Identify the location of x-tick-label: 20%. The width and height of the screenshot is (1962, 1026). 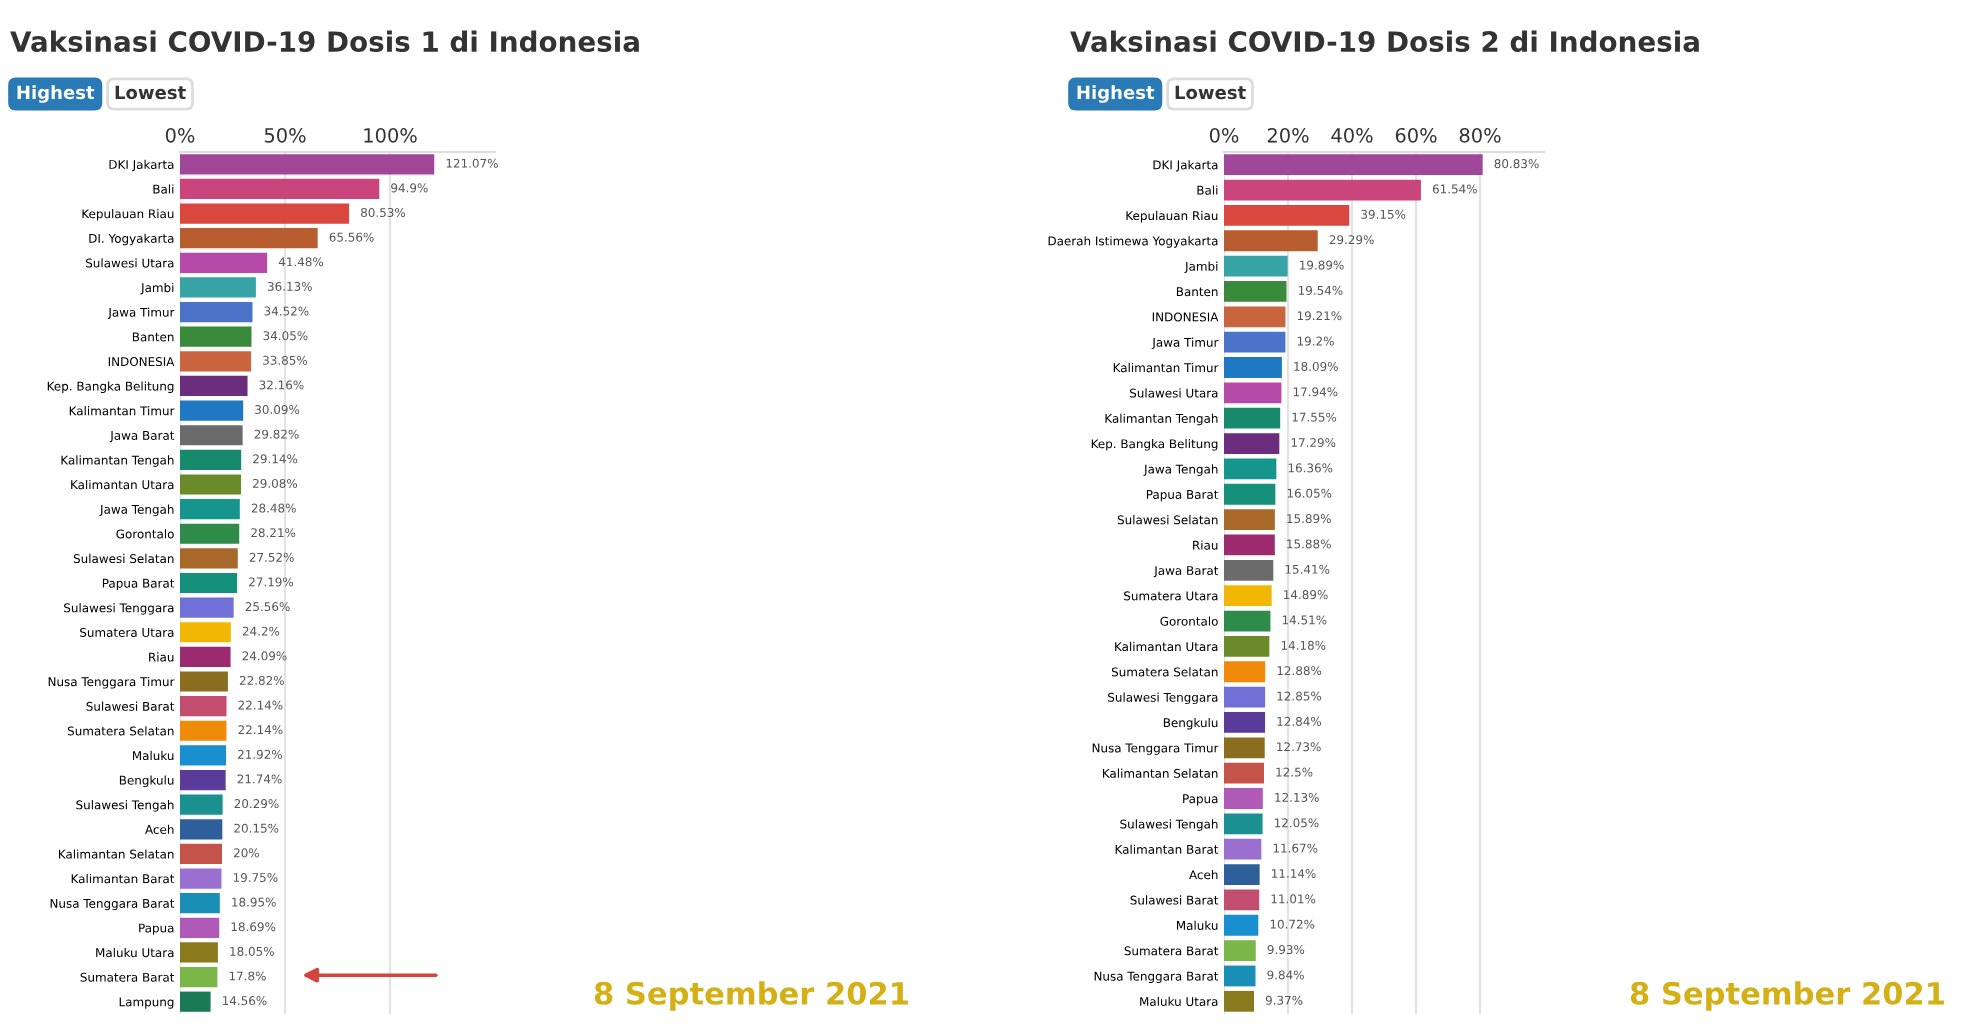
(1288, 135).